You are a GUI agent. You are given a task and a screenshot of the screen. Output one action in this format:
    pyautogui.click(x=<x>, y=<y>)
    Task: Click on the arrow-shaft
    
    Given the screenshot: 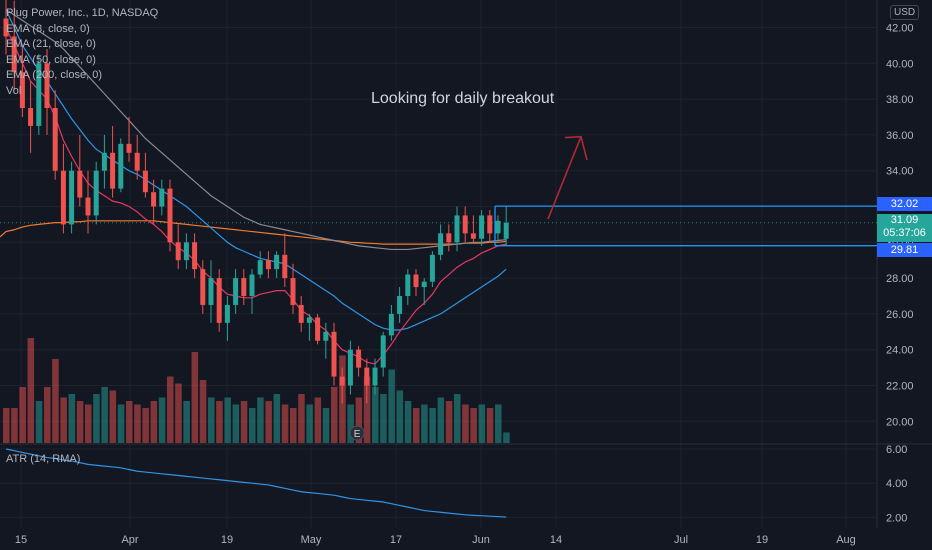 What is the action you would take?
    pyautogui.click(x=564, y=178)
    